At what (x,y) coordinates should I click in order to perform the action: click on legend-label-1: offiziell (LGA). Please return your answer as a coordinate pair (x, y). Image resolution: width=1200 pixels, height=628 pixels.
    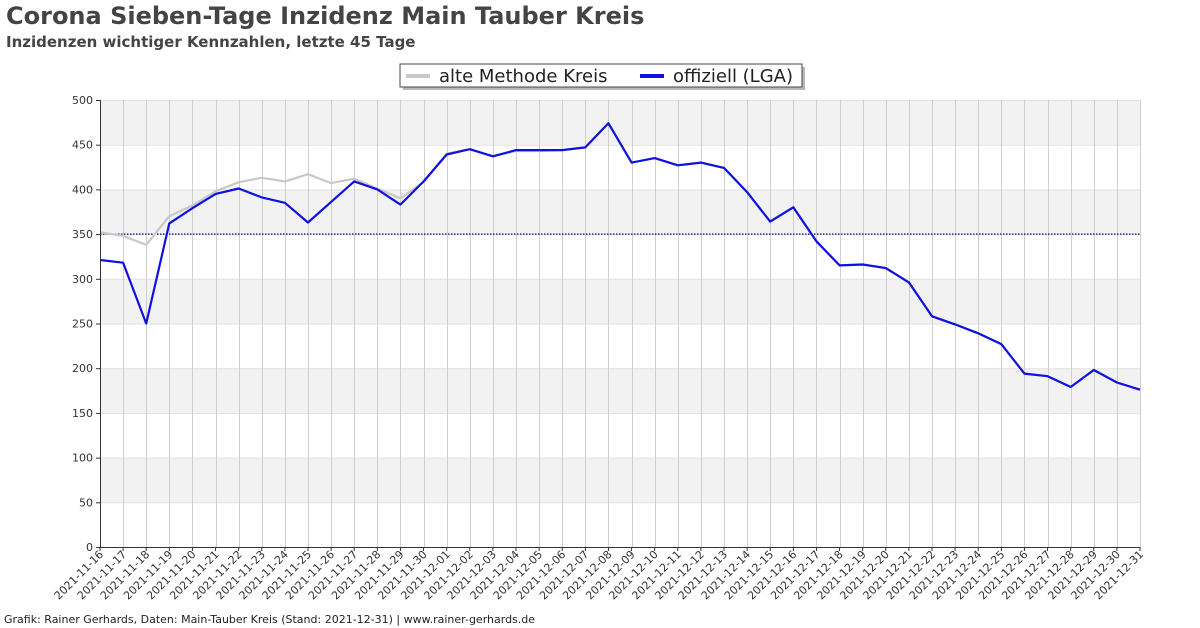
    Looking at the image, I should click on (733, 76).